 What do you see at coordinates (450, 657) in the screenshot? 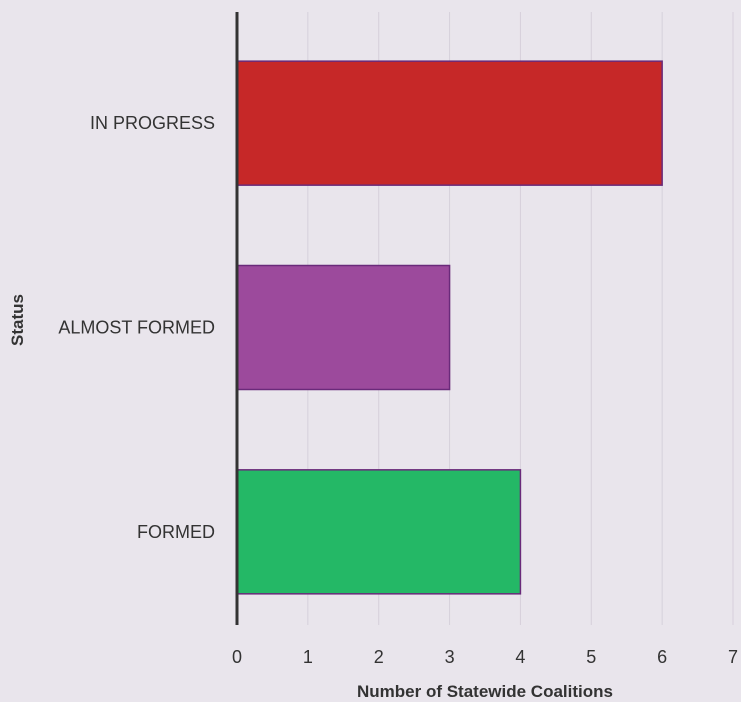
I see `x-tick-label: 3` at bounding box center [450, 657].